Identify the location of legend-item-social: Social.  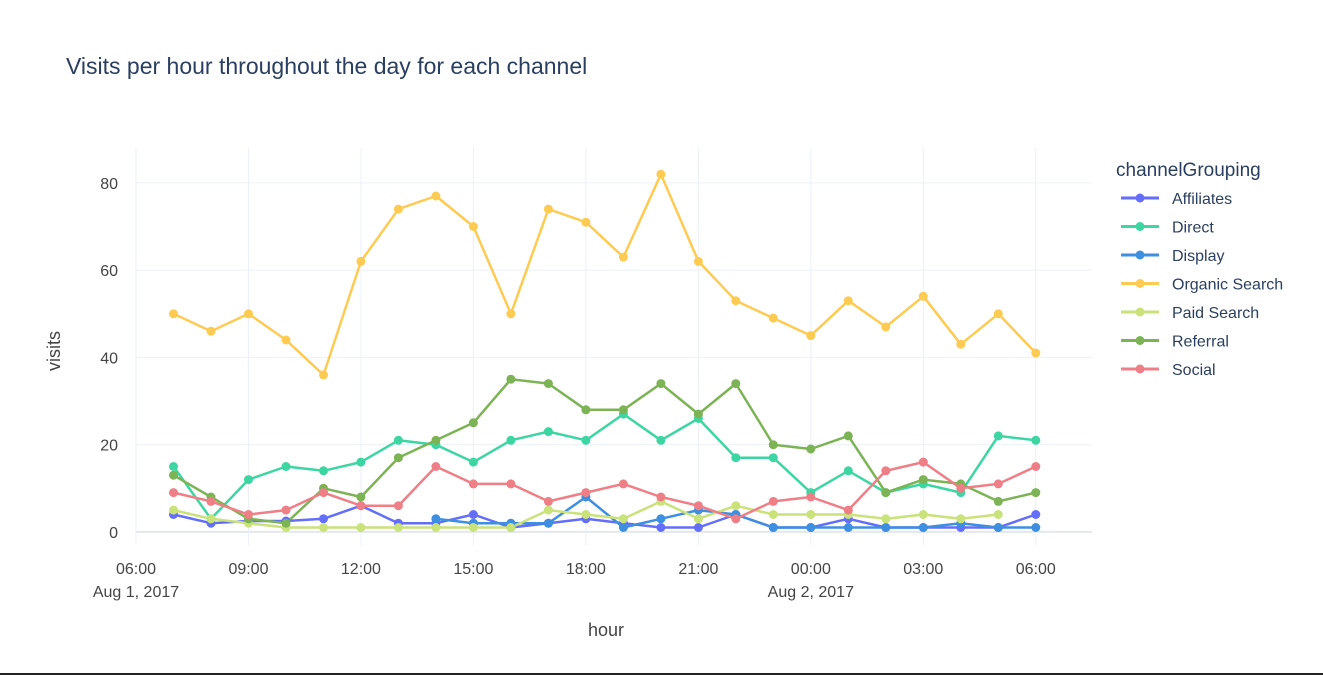
(1168, 370).